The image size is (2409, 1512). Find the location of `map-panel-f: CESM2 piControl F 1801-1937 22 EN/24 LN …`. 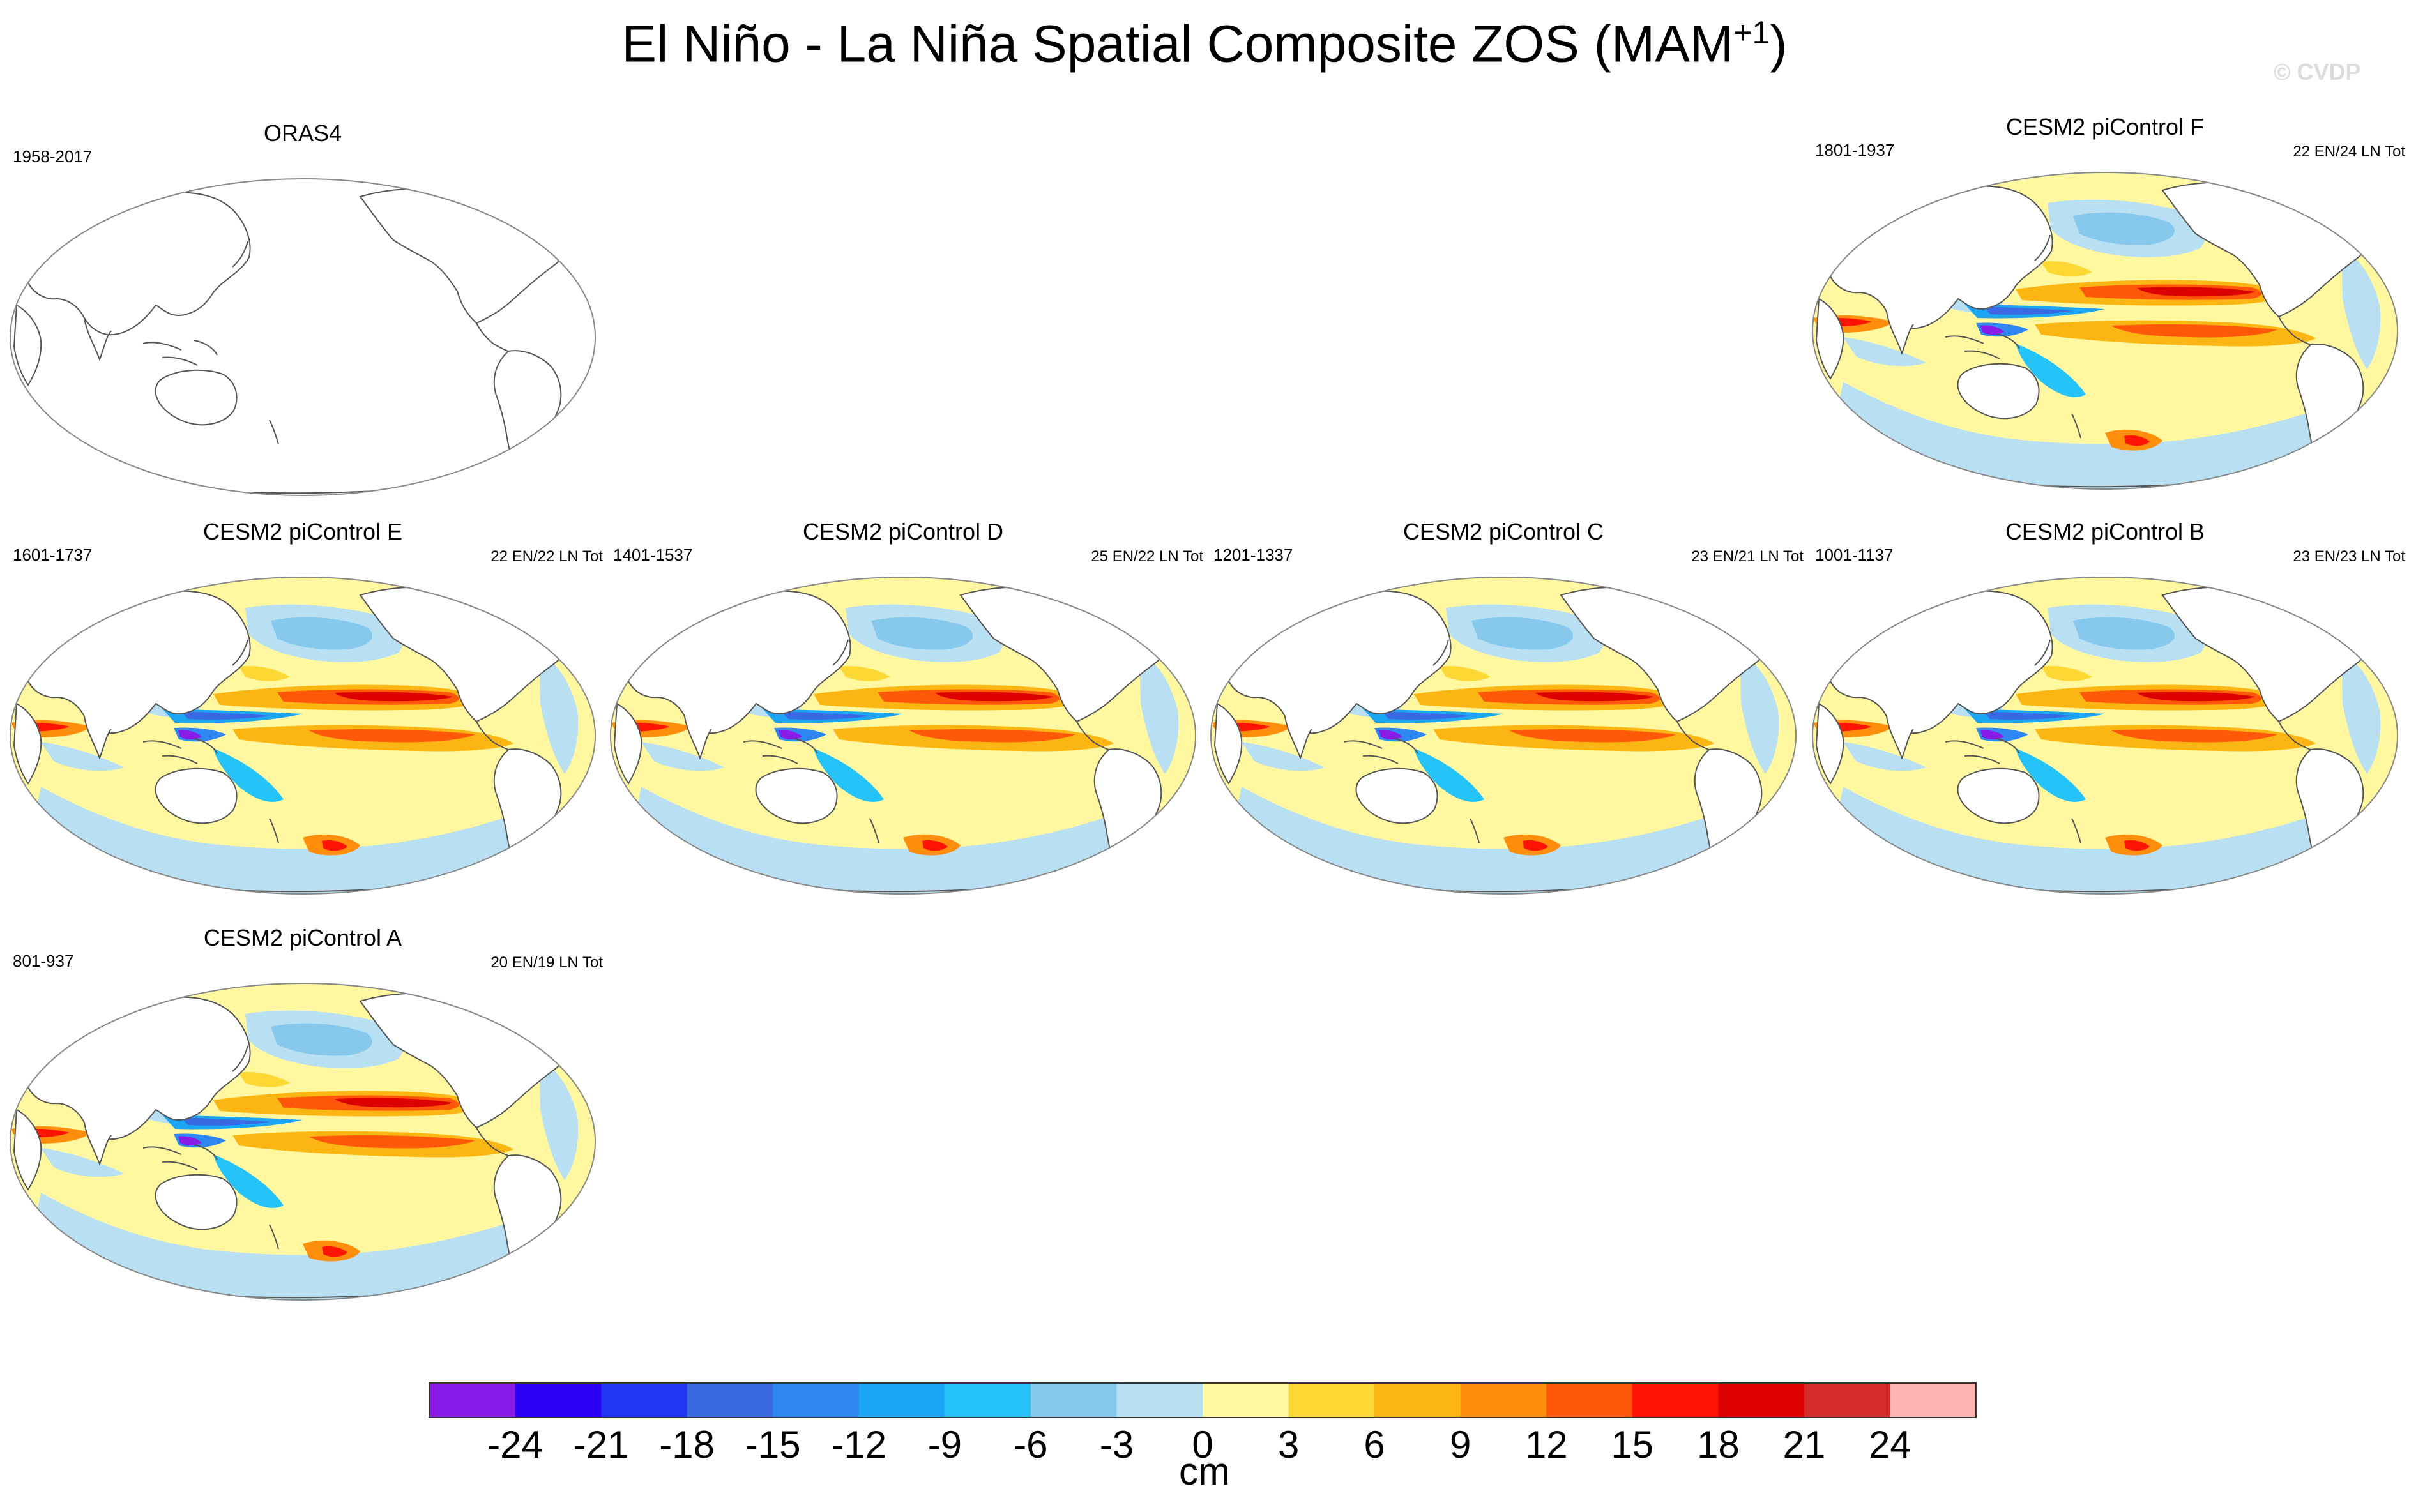

map-panel-f: CESM2 piControl F 1801-1937 22 EN/24 LN … is located at coordinates (2105, 302).